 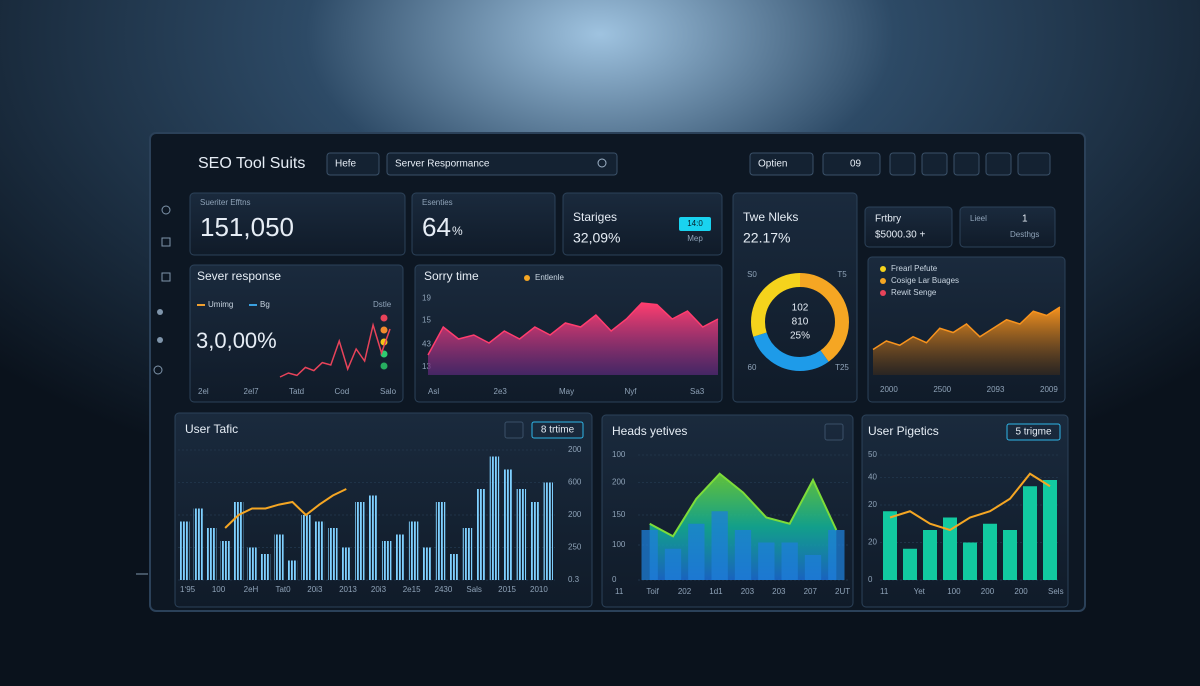 What do you see at coordinates (800, 322) in the screenshot?
I see `donut-segment` at bounding box center [800, 322].